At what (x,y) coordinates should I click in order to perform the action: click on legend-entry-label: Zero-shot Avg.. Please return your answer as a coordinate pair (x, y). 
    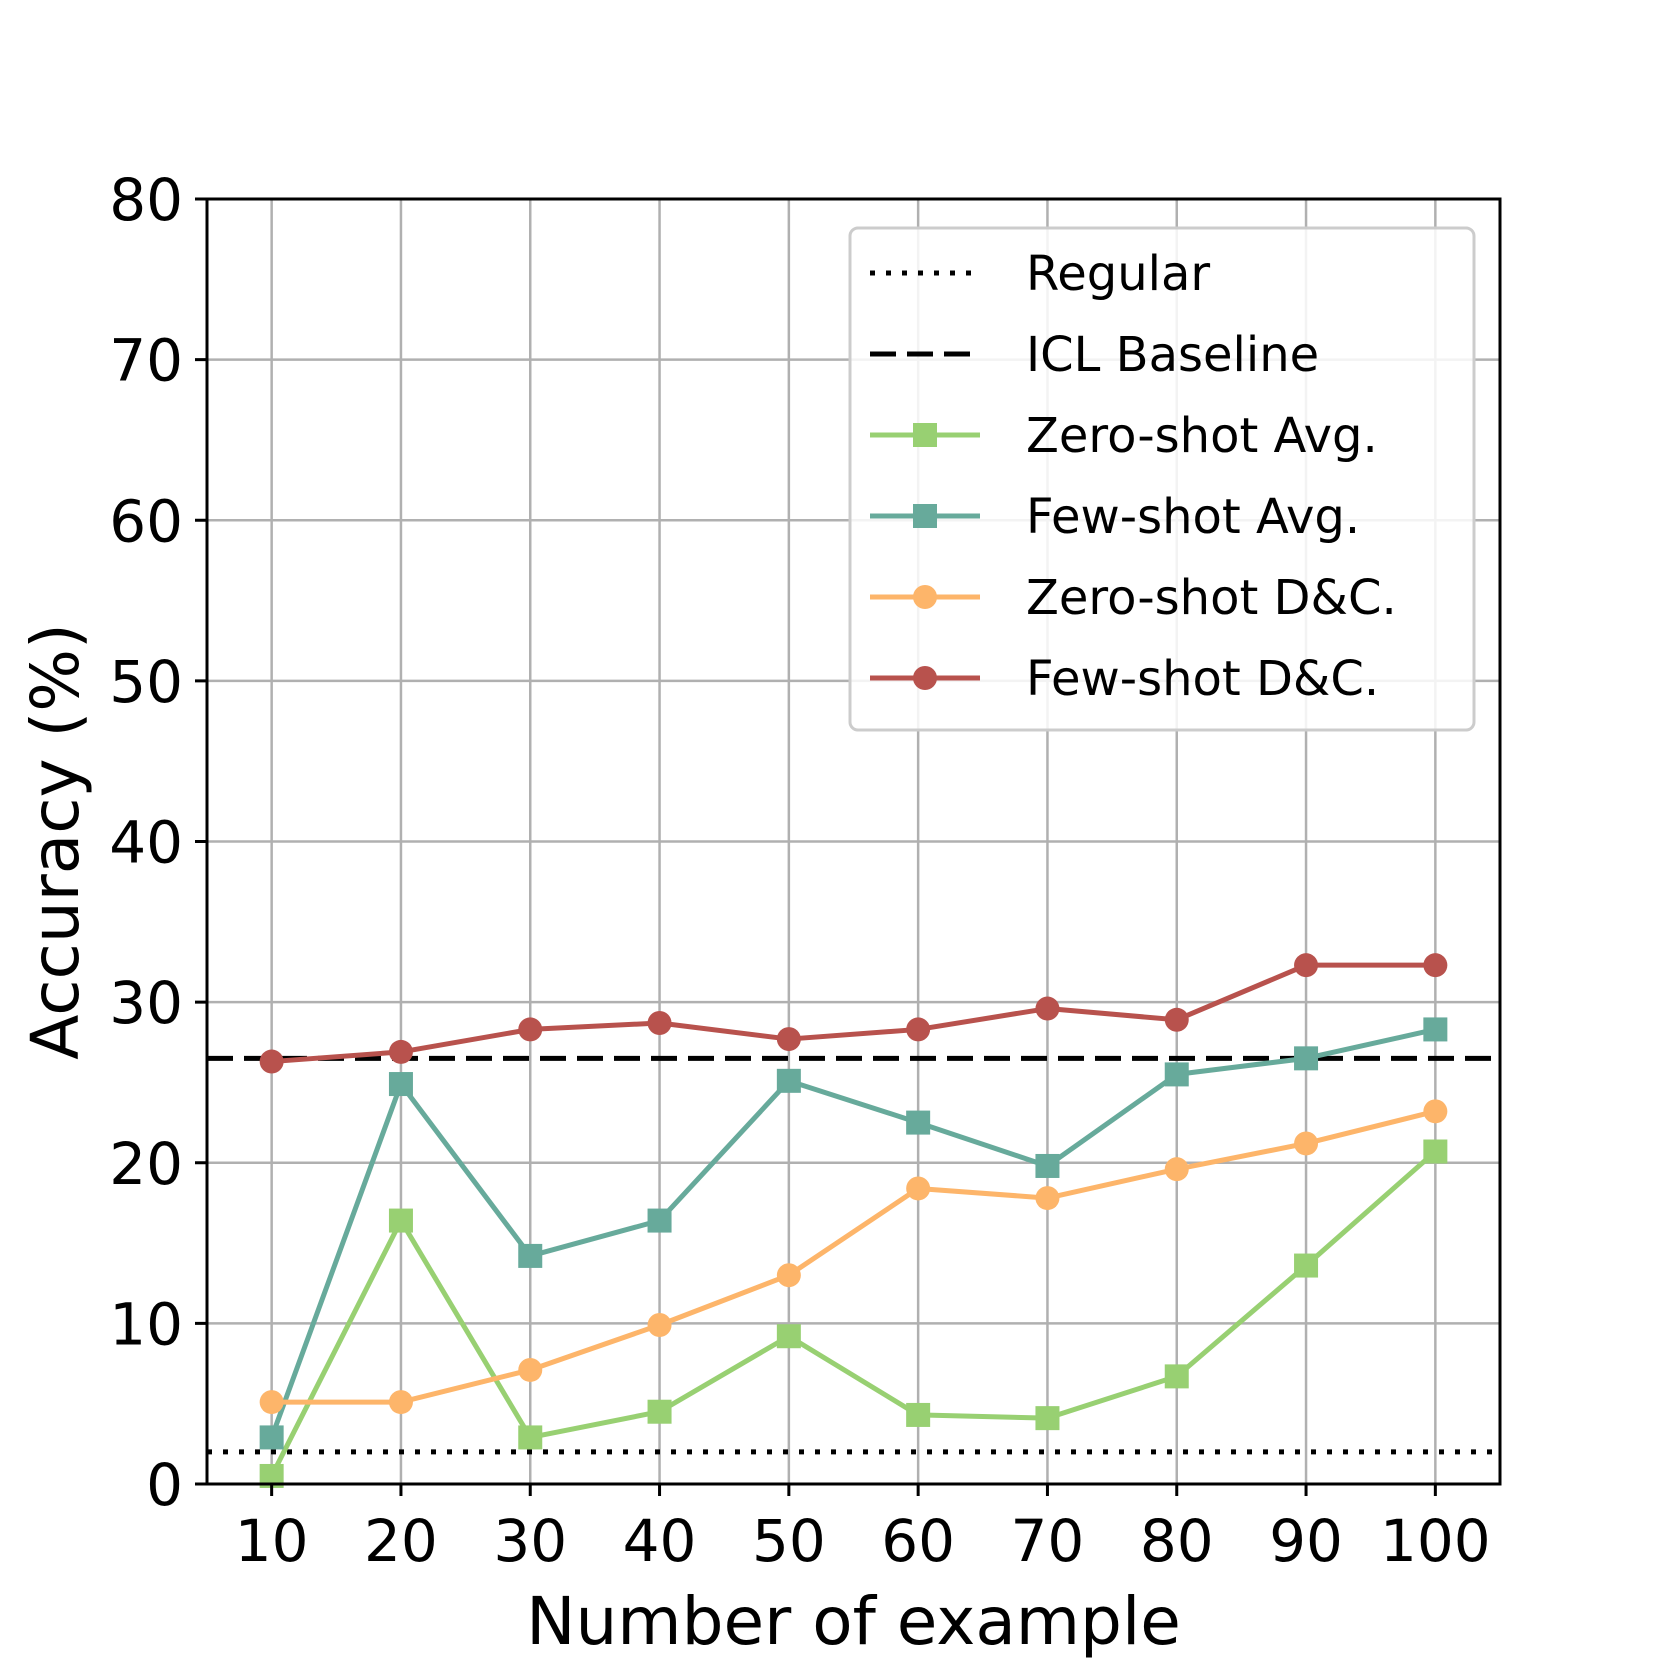
    Looking at the image, I should click on (1202, 436).